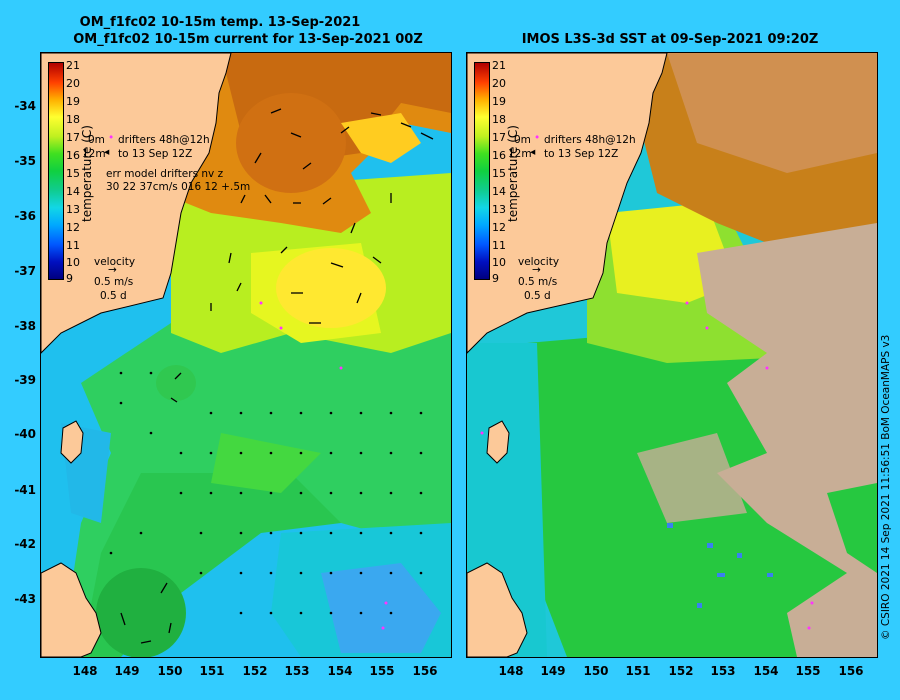 This screenshot has width=900, height=700. What do you see at coordinates (25, 106) in the screenshot?
I see `lat-tick: -34` at bounding box center [25, 106].